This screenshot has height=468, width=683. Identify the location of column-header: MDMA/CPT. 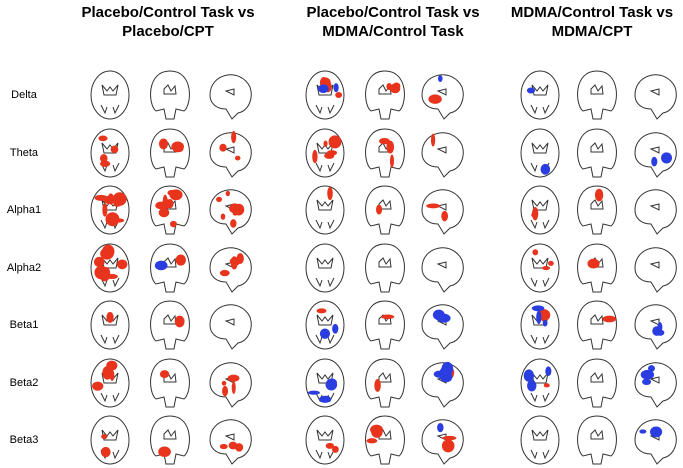
(592, 31).